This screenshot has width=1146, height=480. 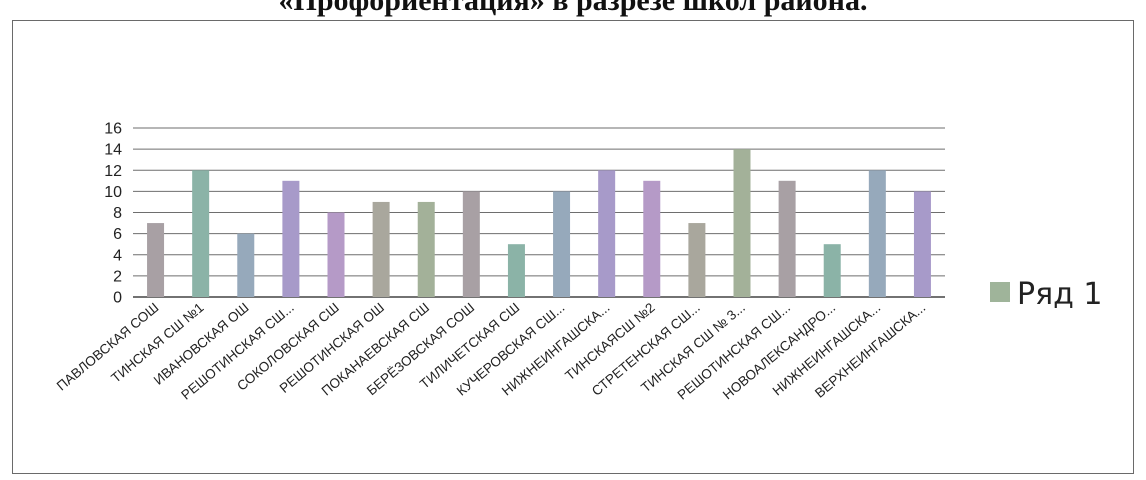 What do you see at coordinates (113, 192) in the screenshot?
I see `y-tick-label: 10` at bounding box center [113, 192].